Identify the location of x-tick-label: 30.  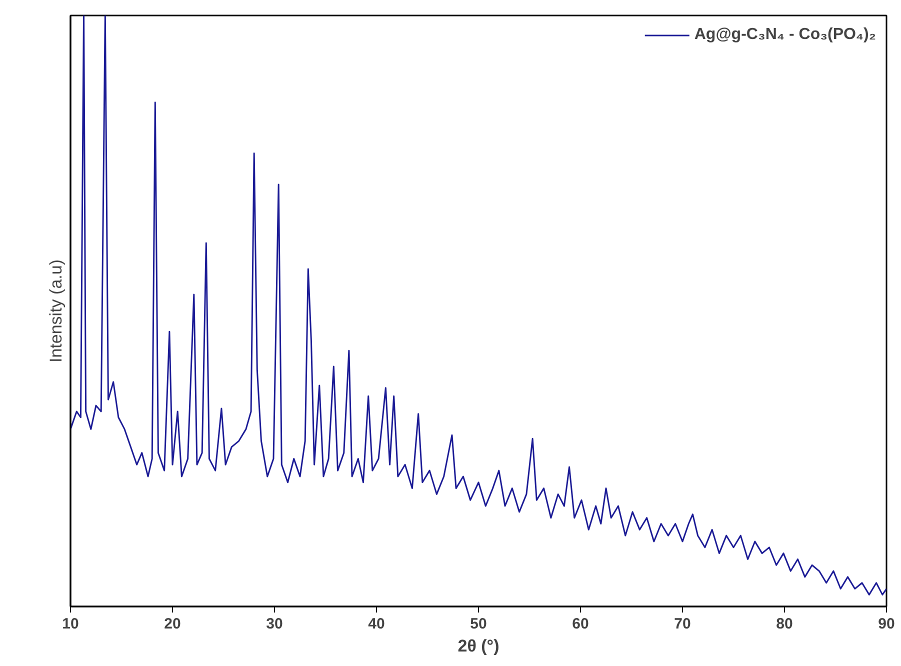
(274, 624).